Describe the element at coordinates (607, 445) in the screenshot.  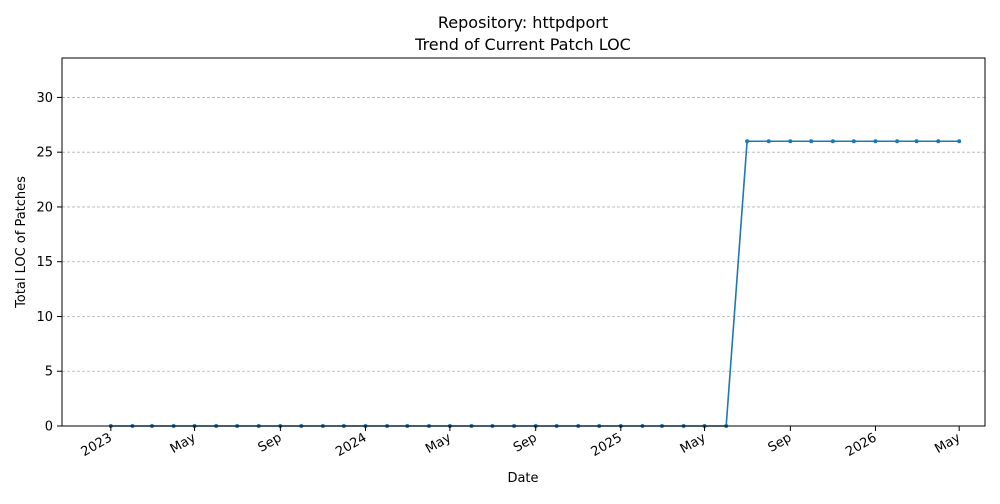
I see `x-tick-label: 2025` at that location.